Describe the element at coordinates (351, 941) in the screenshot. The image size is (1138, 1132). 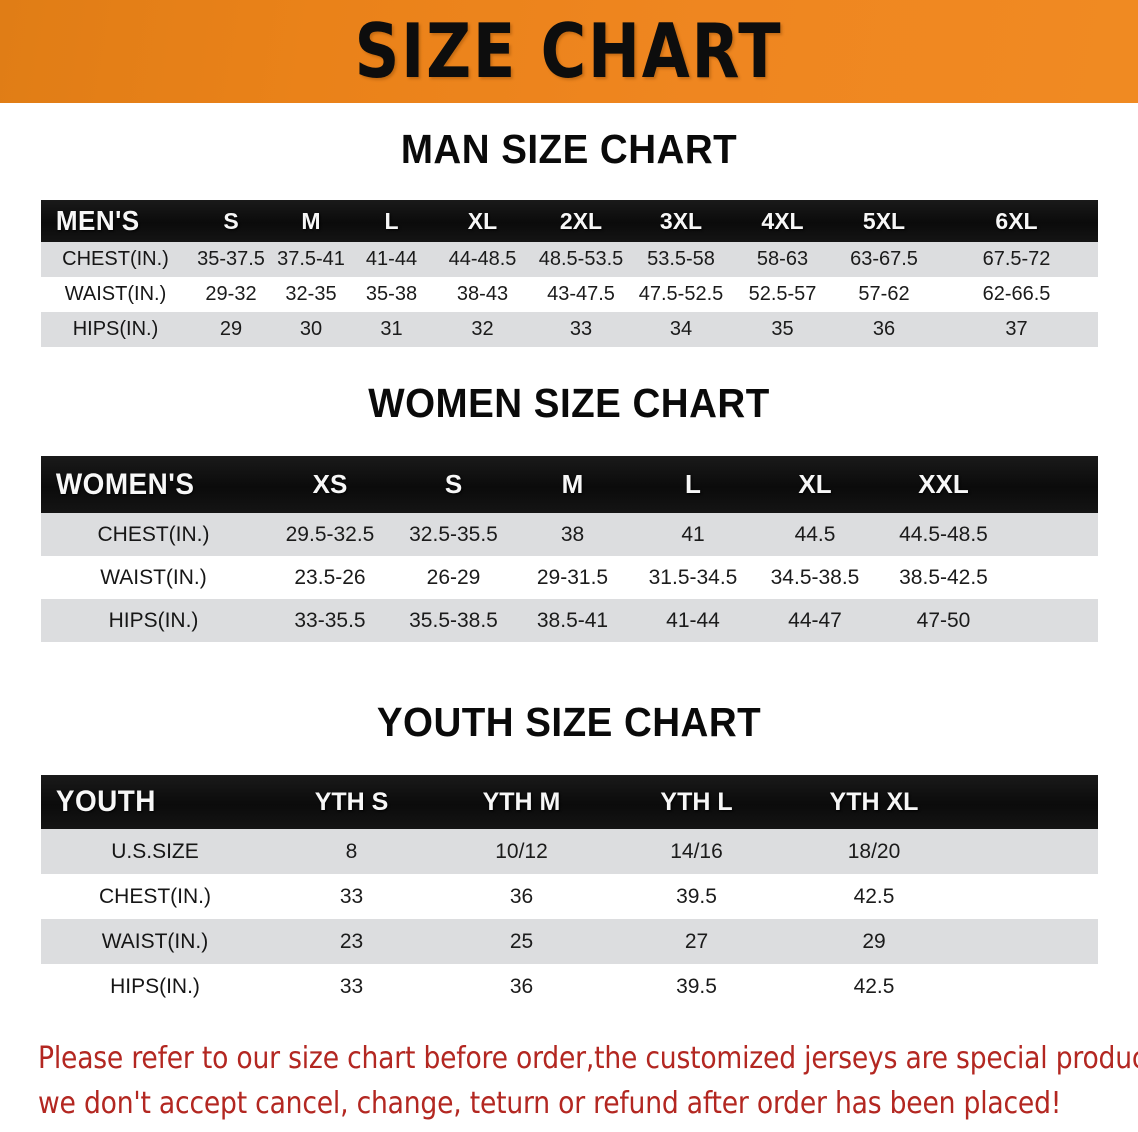
I see `youth-cell-2-0: 23` at that location.